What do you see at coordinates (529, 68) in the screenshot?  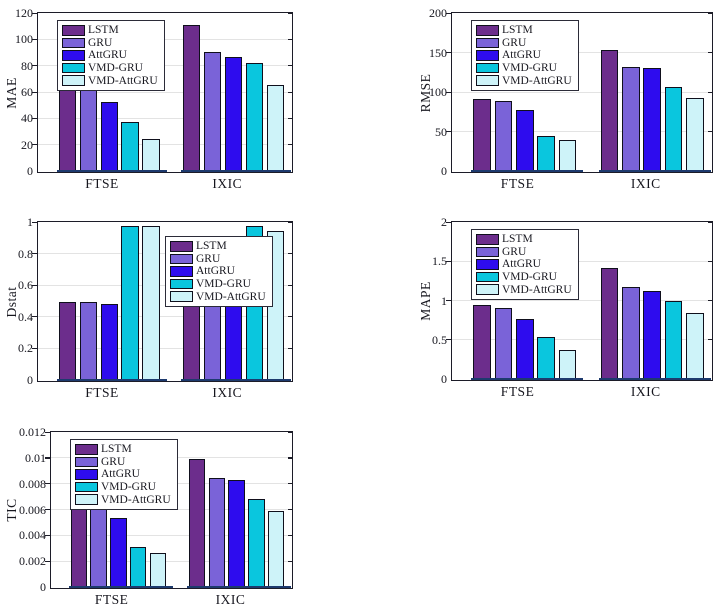 I see `legend-label: VMD-GRU` at bounding box center [529, 68].